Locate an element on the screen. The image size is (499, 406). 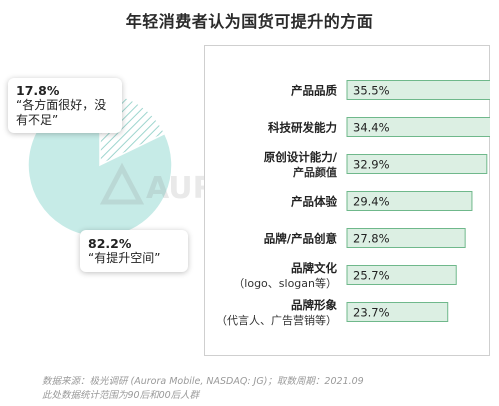
pie-callout-improve: 82.2% “有提升空间” is located at coordinates (134, 251).